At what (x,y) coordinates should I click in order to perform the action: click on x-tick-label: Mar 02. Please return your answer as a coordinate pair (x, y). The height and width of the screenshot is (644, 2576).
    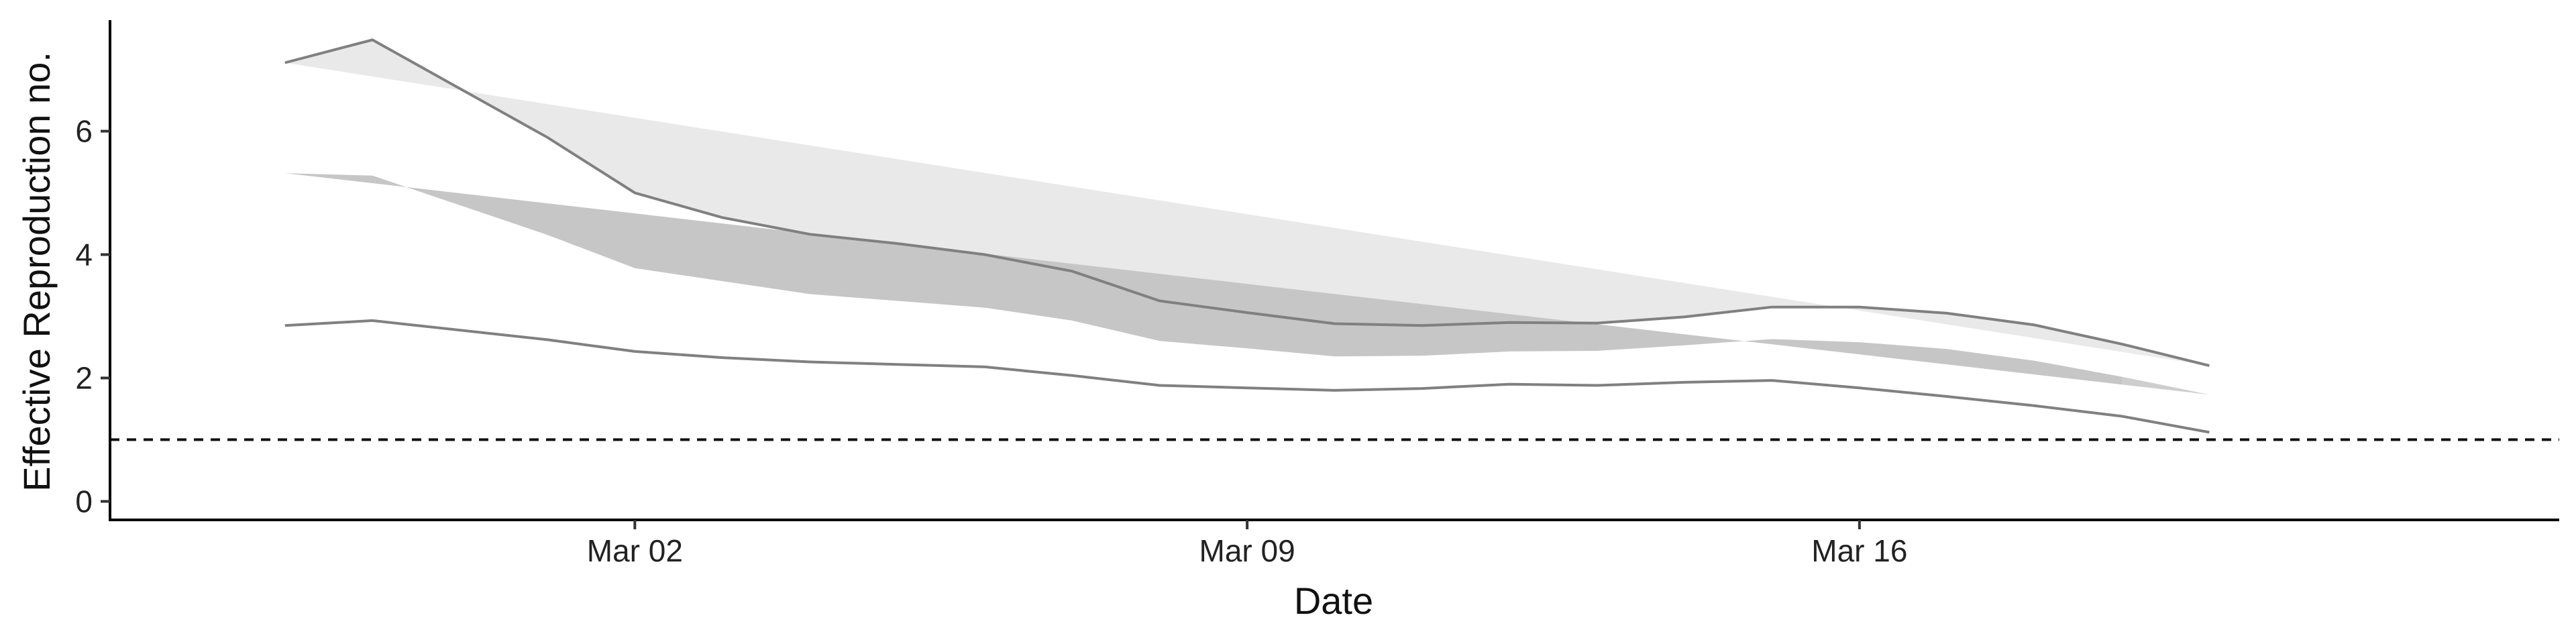
    Looking at the image, I should click on (635, 550).